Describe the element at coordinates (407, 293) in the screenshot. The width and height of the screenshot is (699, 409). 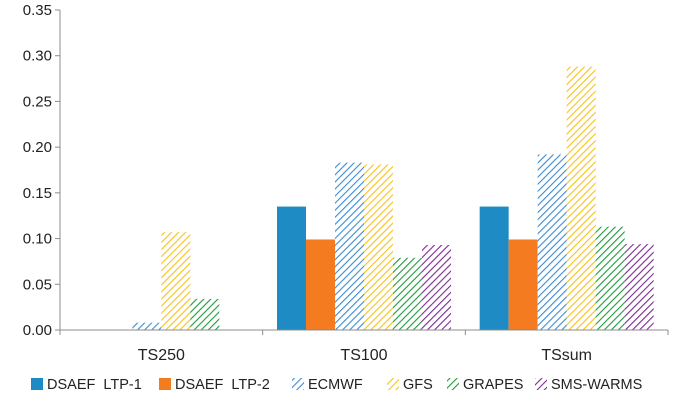
I see `bar-grapes-ts100` at that location.